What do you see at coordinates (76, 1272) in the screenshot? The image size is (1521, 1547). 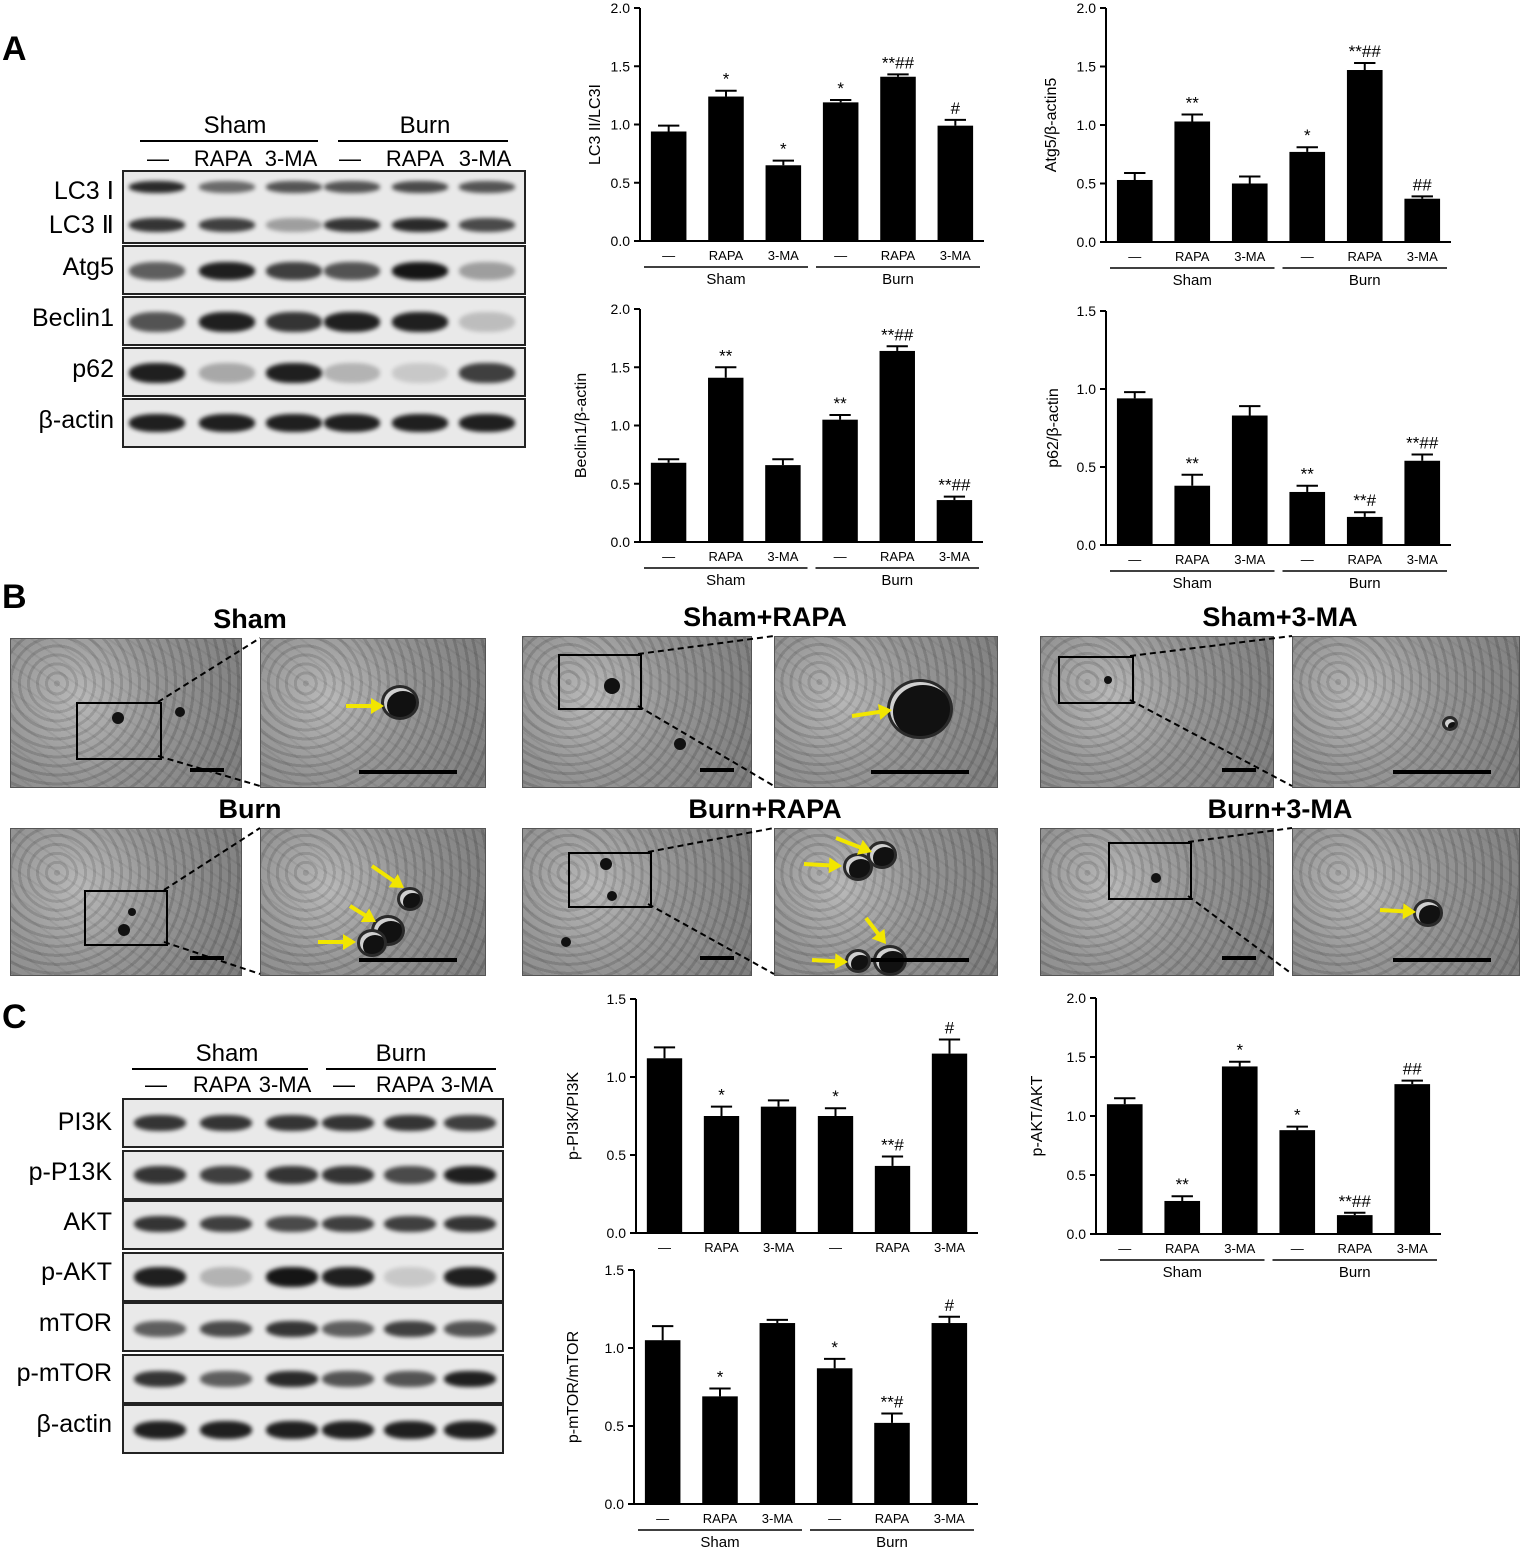 I see `blot-c-row-label: p-AKT` at bounding box center [76, 1272].